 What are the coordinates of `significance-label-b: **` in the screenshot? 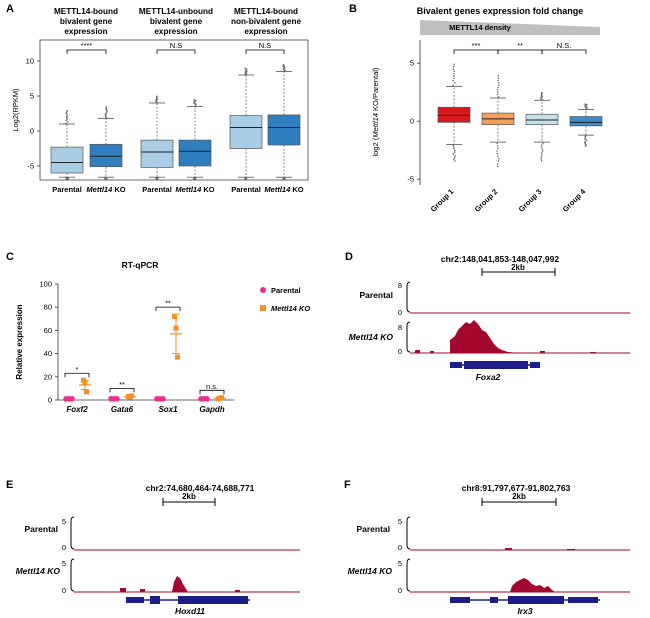 It's located at (520, 45).